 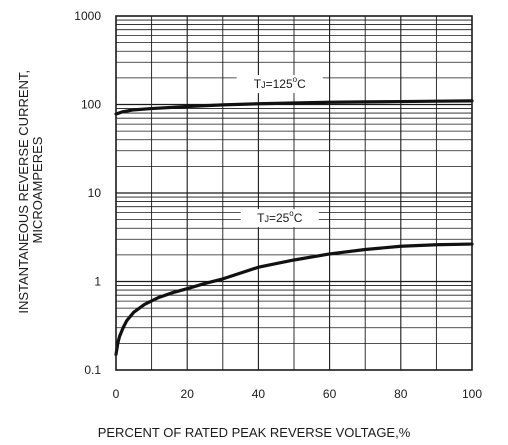 I want to click on label-temp: =25, so click(x=279, y=218).